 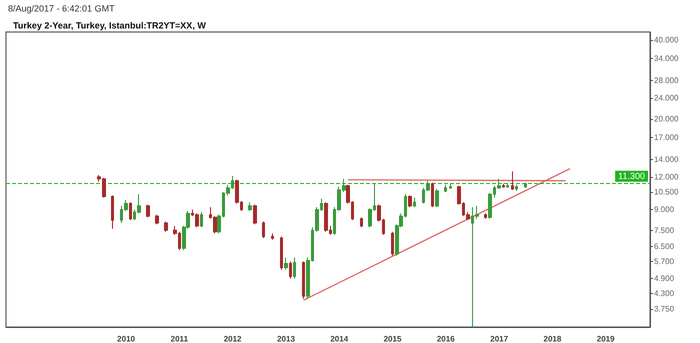 I want to click on x-tick-label: 2012, so click(x=233, y=338).